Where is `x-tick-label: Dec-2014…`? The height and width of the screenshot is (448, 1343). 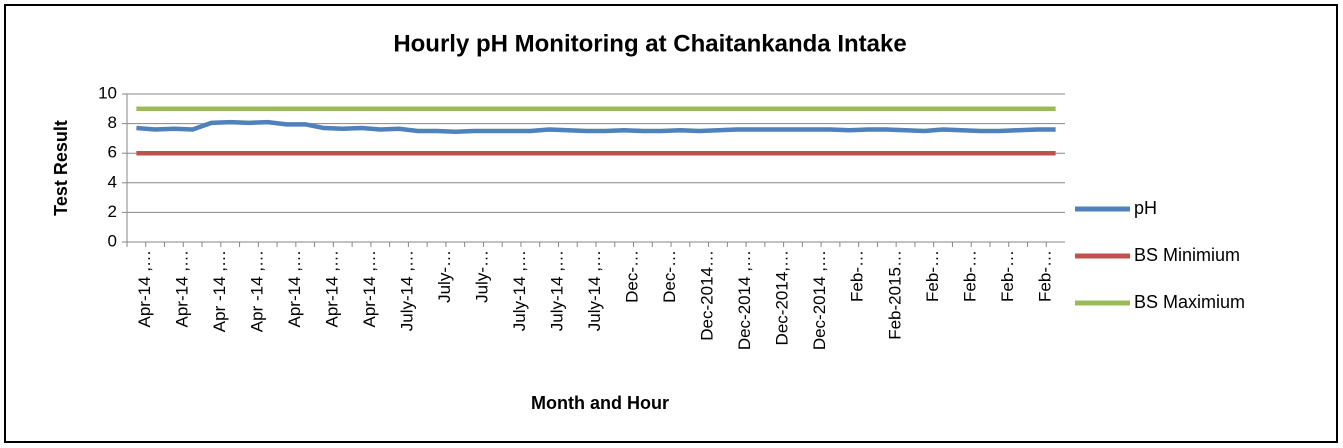
x-tick-label: Dec-2014… is located at coordinates (707, 295).